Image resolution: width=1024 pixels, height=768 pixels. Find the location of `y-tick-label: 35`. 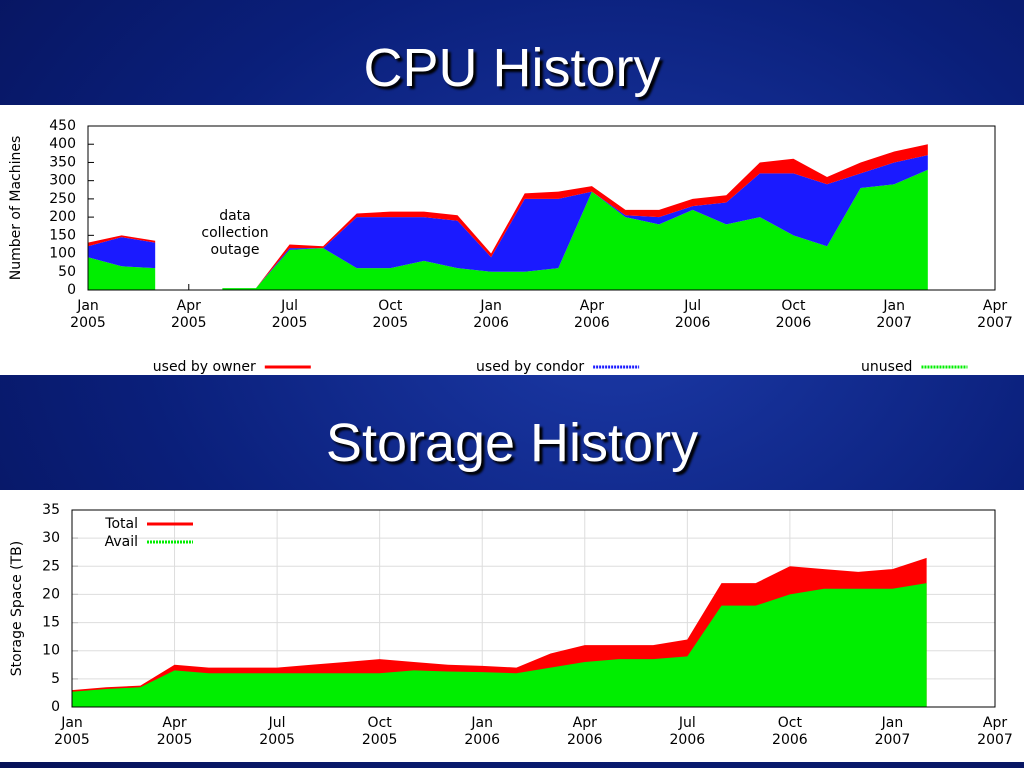

y-tick-label: 35 is located at coordinates (51, 510).